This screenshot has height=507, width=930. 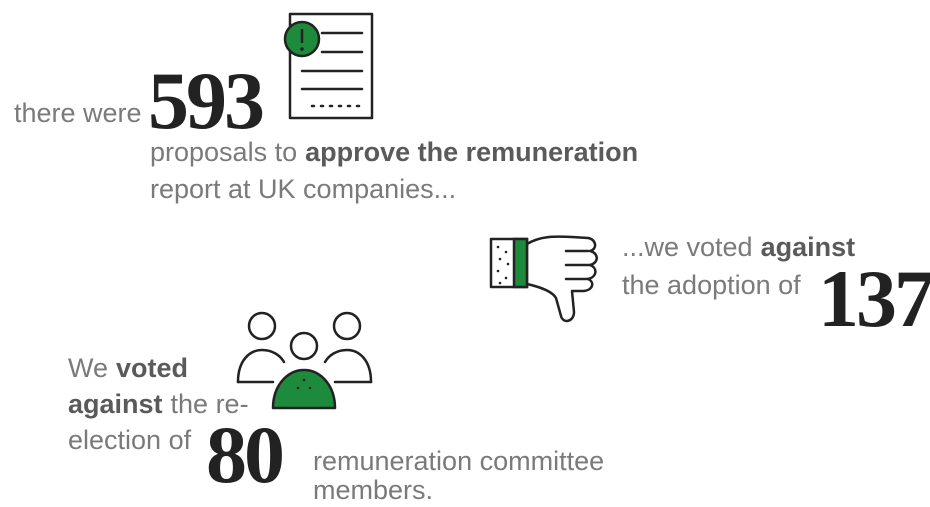 I want to click on text-line: the adoption of, so click(x=711, y=285).